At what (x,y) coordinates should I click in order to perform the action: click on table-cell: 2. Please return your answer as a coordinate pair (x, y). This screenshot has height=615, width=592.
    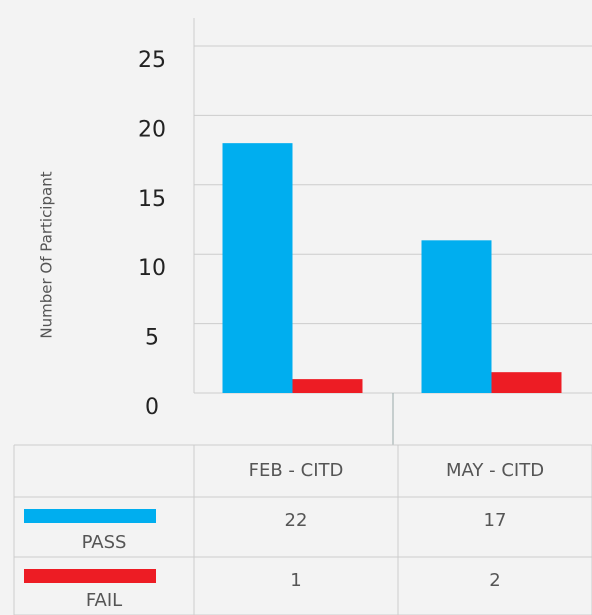
    Looking at the image, I should click on (494, 580).